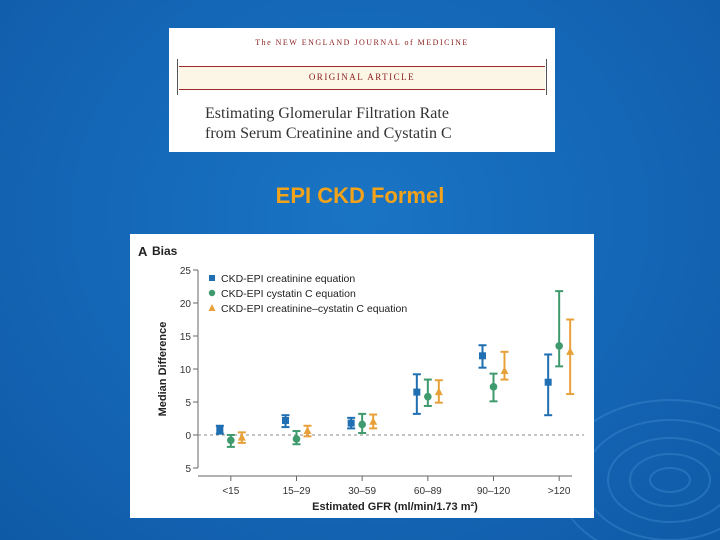 Image resolution: width=720 pixels, height=540 pixels. What do you see at coordinates (297, 491) in the screenshot?
I see `x-tick-label: 15–29` at bounding box center [297, 491].